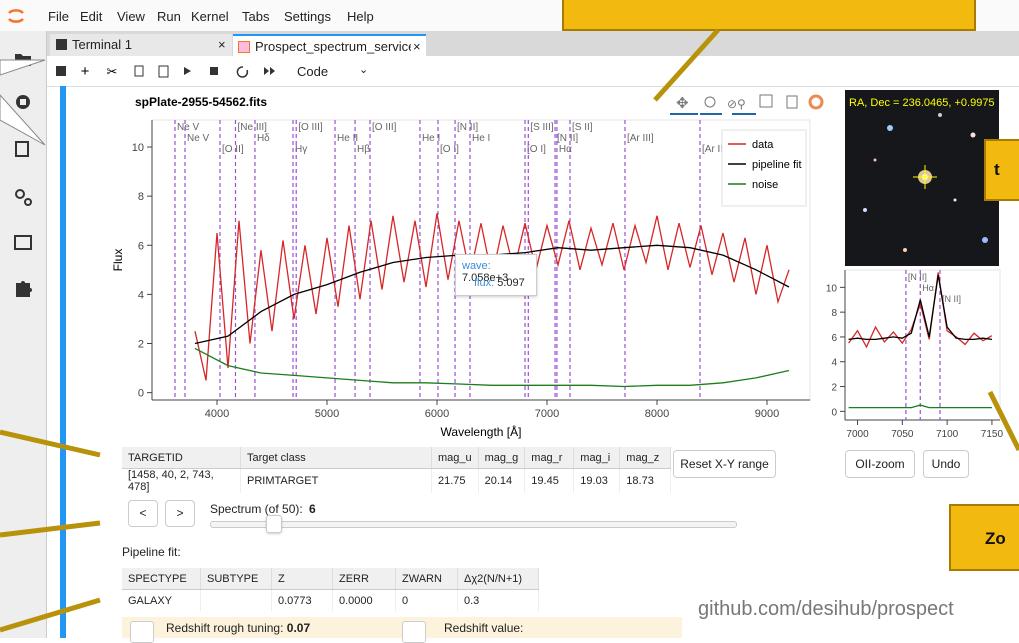 This screenshot has width=1019, height=643. I want to click on add-icon: +, so click(85, 71).